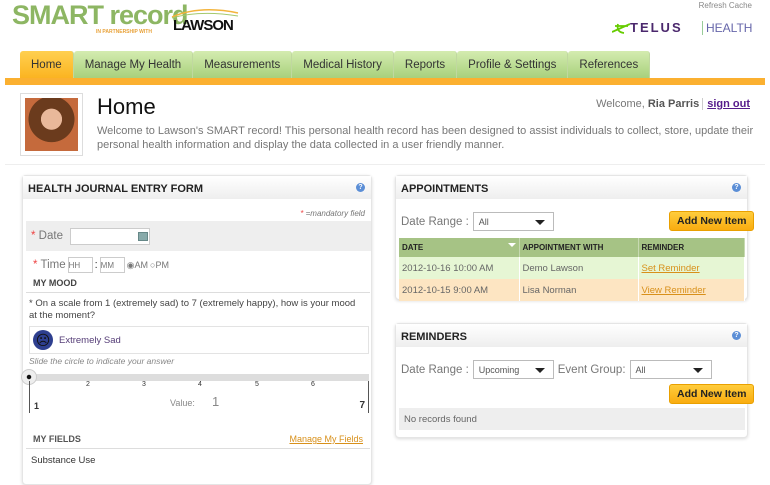 The width and height of the screenshot is (770, 485). Describe the element at coordinates (712, 394) in the screenshot. I see `add-reminder-button: Add New Item` at that location.